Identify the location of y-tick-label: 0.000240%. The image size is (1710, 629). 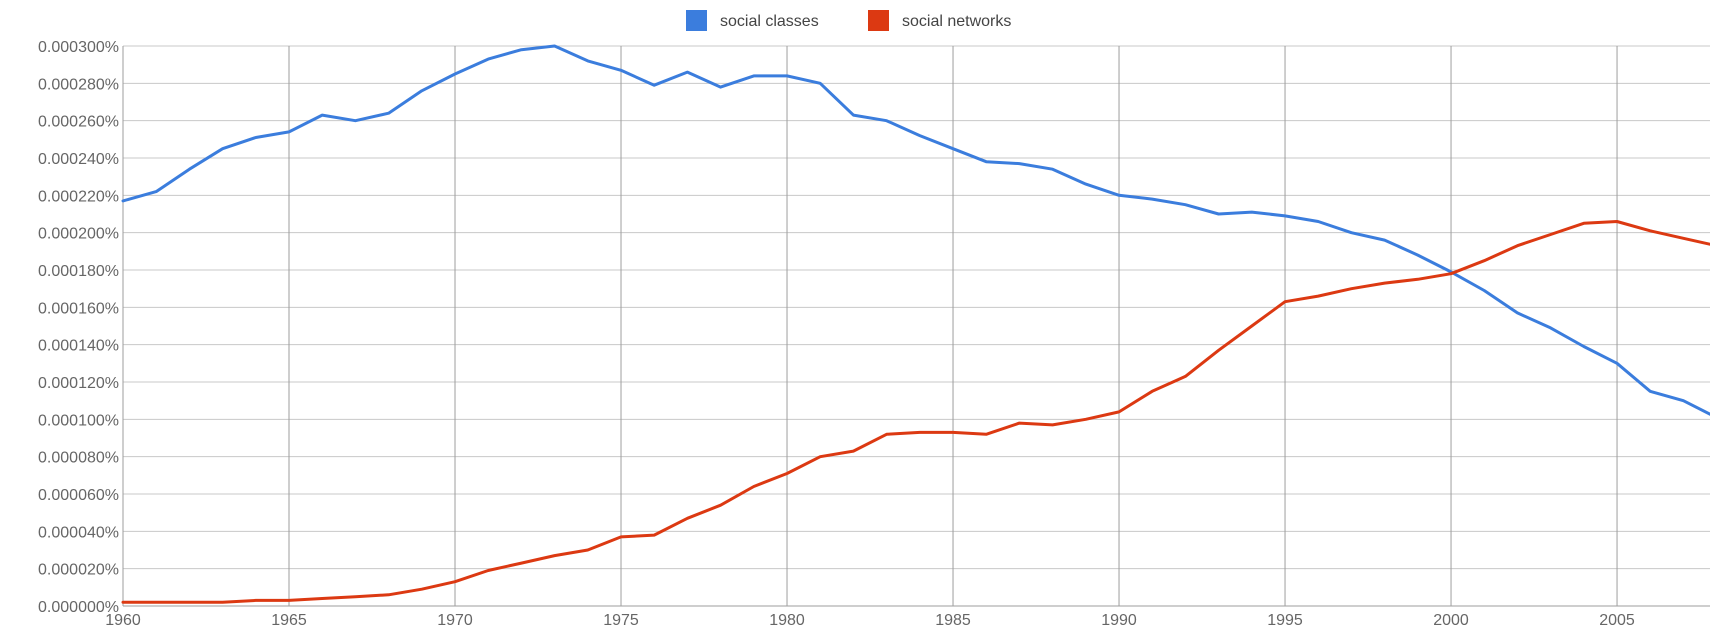
(78, 159).